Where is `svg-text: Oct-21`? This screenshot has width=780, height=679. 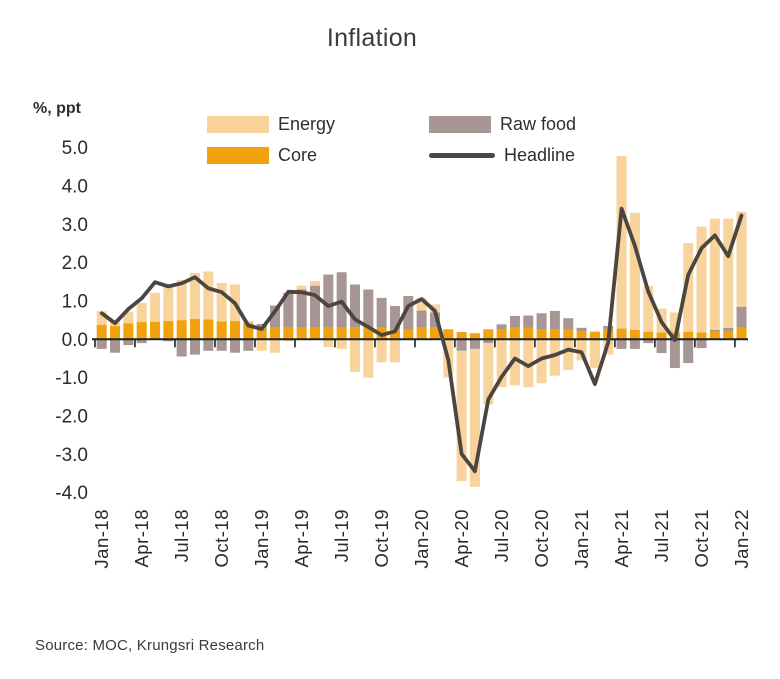
svg-text: Oct-21 is located at coordinates (701, 538).